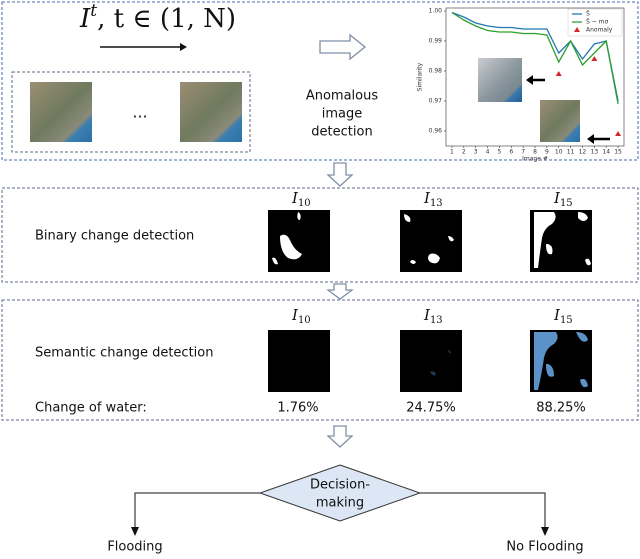 This screenshot has height=559, width=640. What do you see at coordinates (595, 152) in the screenshot?
I see `x-tick-label: 13` at bounding box center [595, 152].